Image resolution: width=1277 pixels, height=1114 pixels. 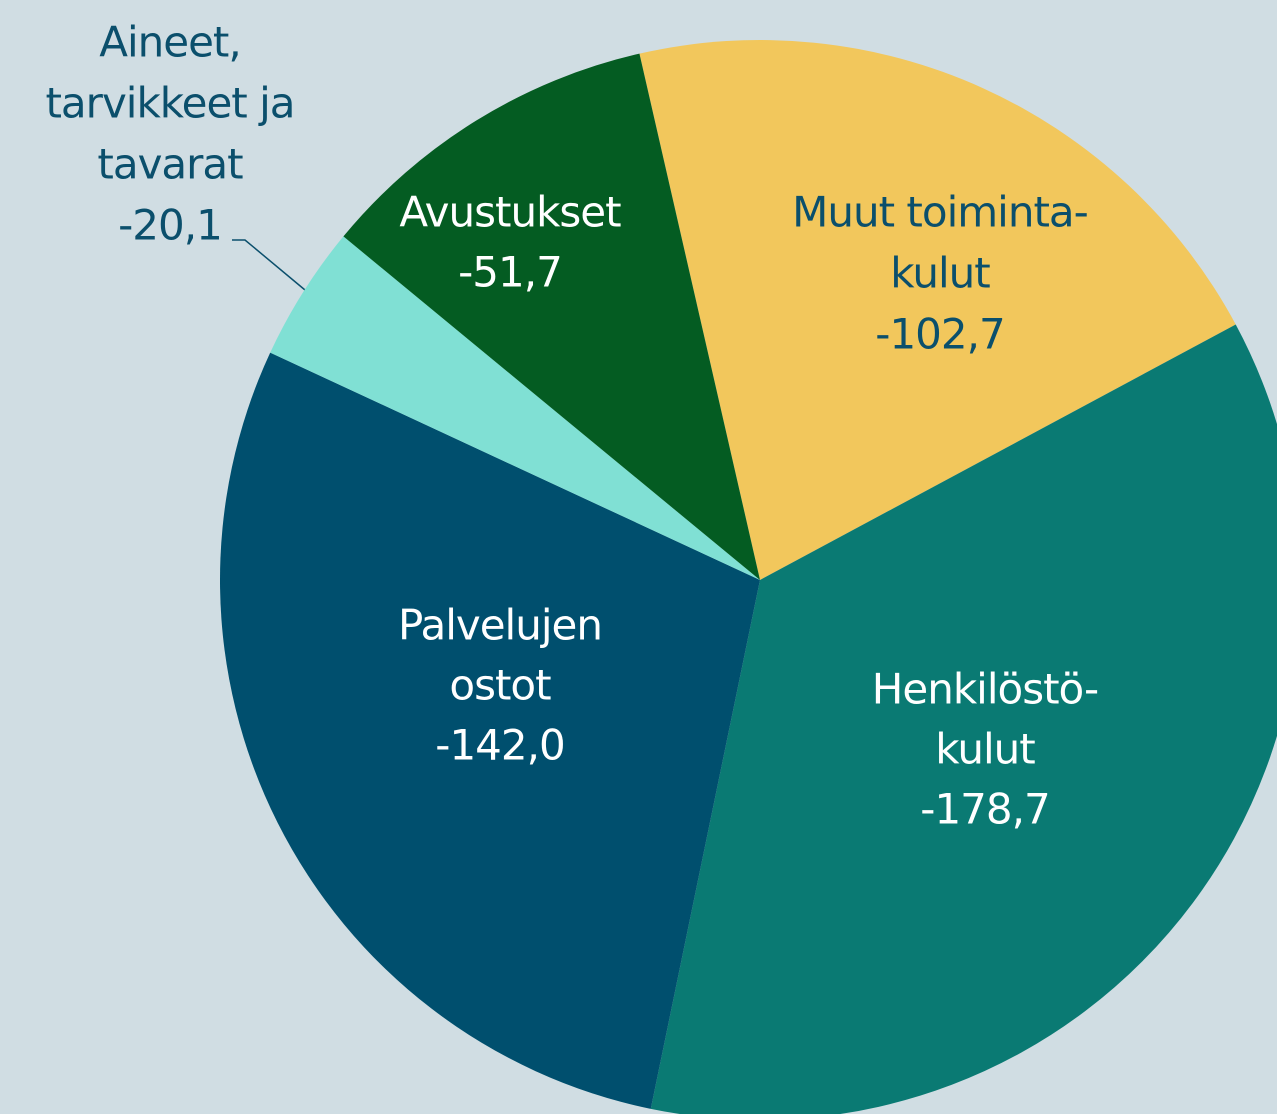 I want to click on slice-label: Muut toiminta-, so click(x=940, y=212).